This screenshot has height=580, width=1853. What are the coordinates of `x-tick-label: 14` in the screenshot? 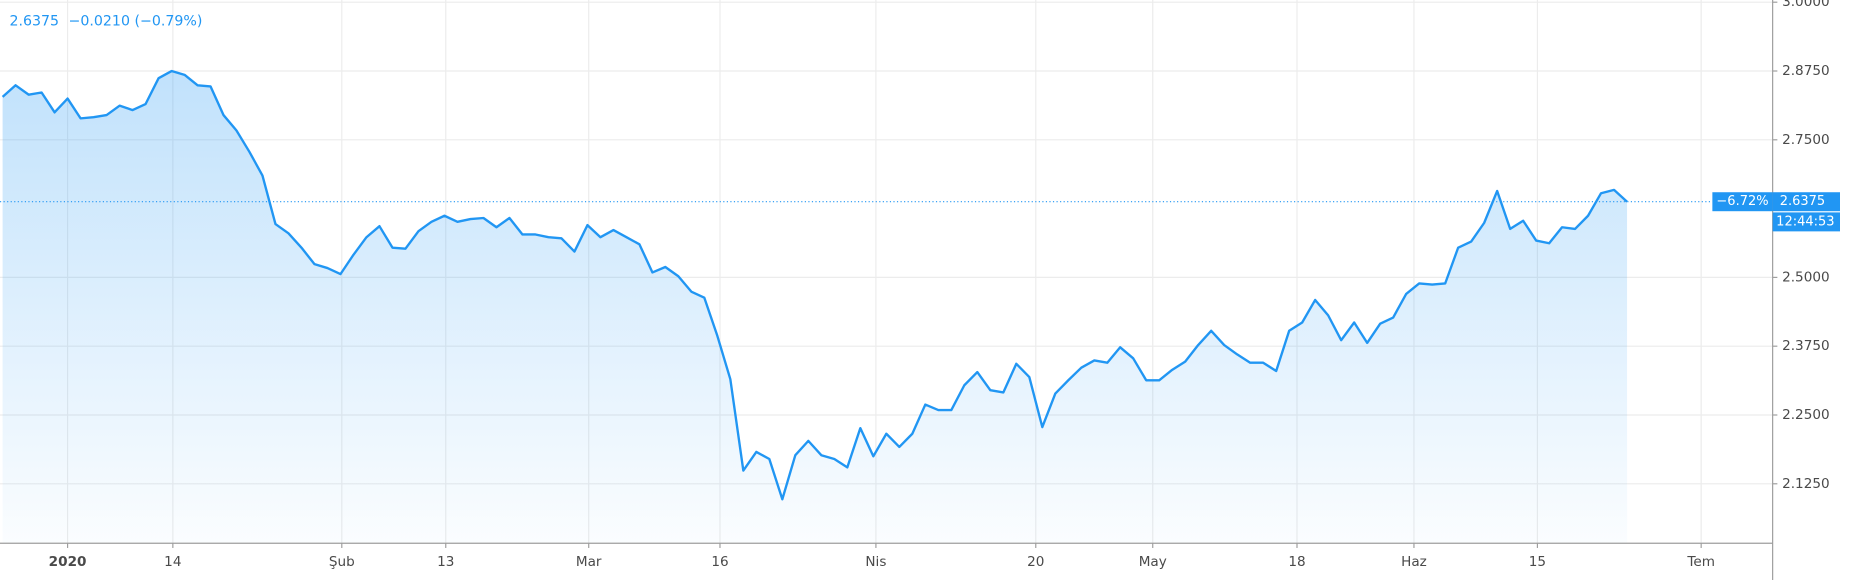 It's located at (172, 562).